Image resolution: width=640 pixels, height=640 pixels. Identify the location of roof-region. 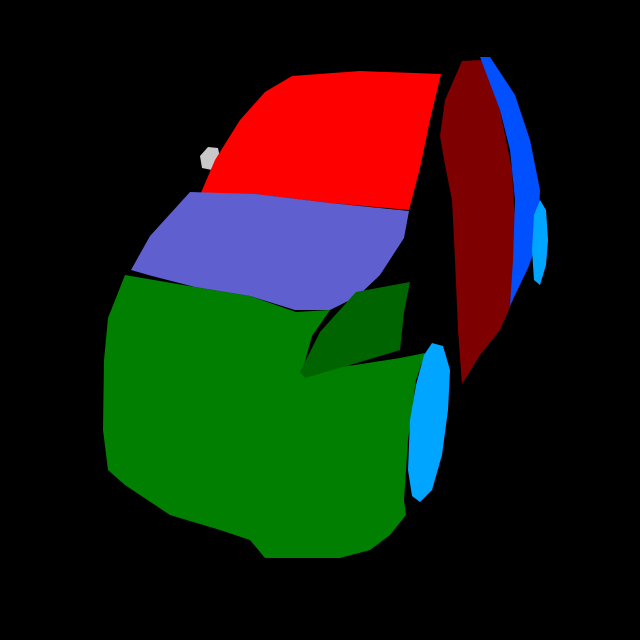
(320, 140).